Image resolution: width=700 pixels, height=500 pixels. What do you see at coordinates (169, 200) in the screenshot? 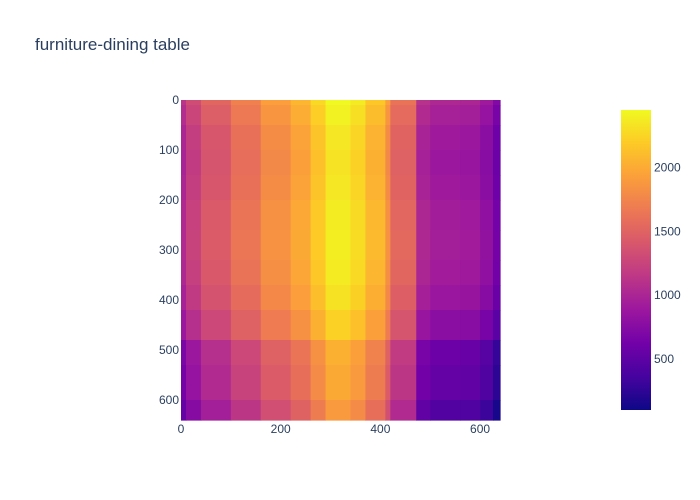
I see `y-tick-label: 200` at bounding box center [169, 200].